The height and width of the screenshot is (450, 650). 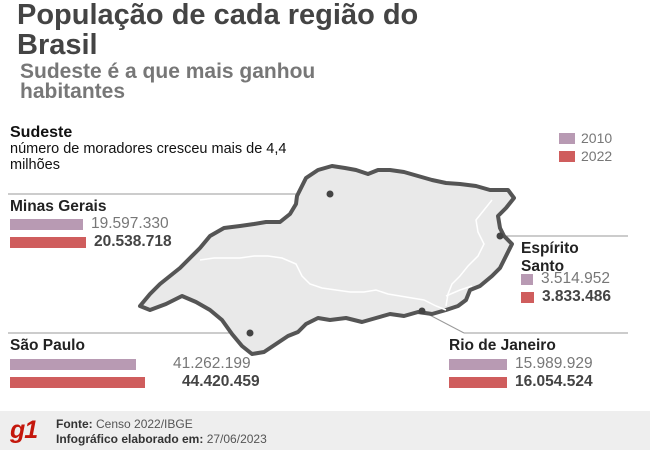 What do you see at coordinates (323, 283) in the screenshot?
I see `border-minas-saopaulo` at bounding box center [323, 283].